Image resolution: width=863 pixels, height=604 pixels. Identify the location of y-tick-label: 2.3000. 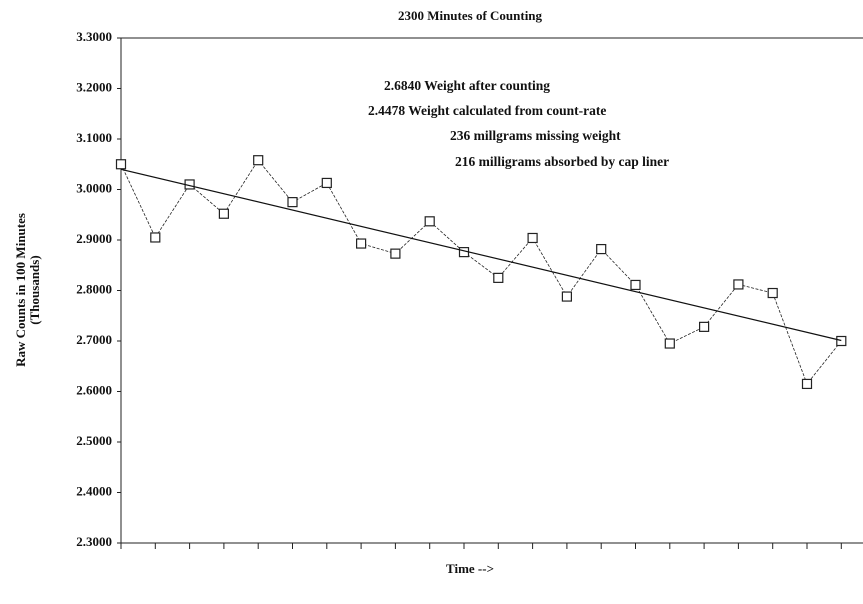
(94, 541).